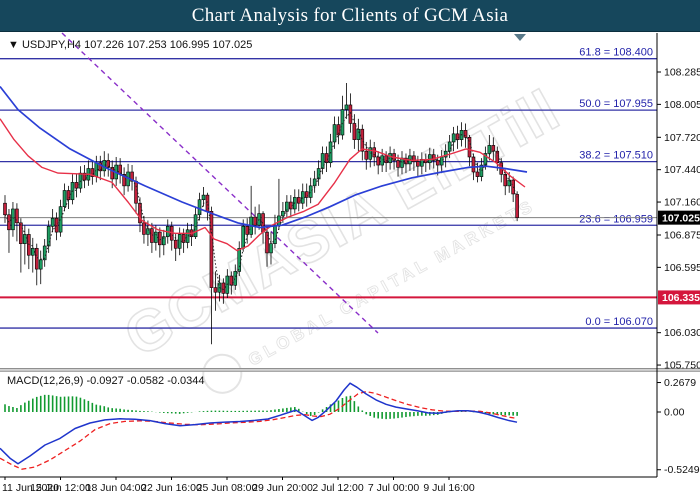 This screenshot has width=700, height=500. Describe the element at coordinates (282, 488) in the screenshot. I see `time-tick-label: 29 Jun 20:00` at that location.